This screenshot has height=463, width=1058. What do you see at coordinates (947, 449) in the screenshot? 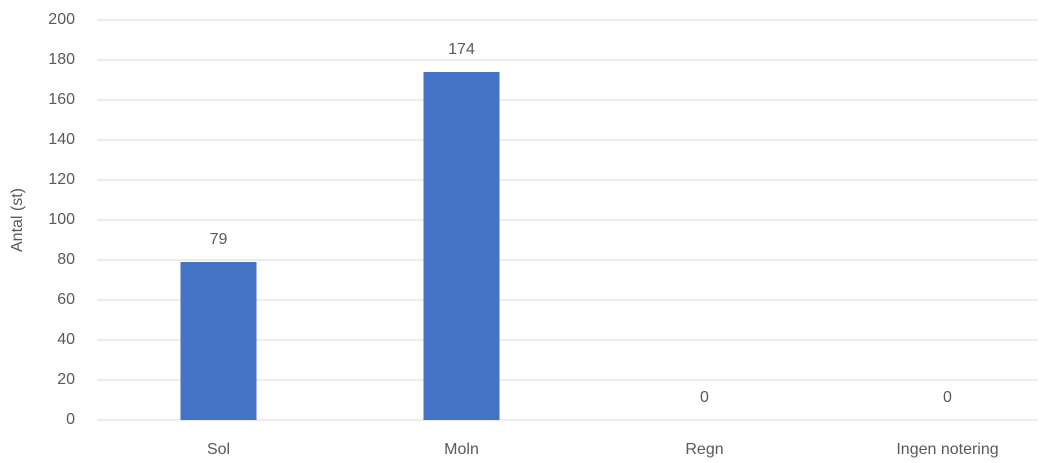
I see `x-tick-label: Ingen notering` at bounding box center [947, 449].